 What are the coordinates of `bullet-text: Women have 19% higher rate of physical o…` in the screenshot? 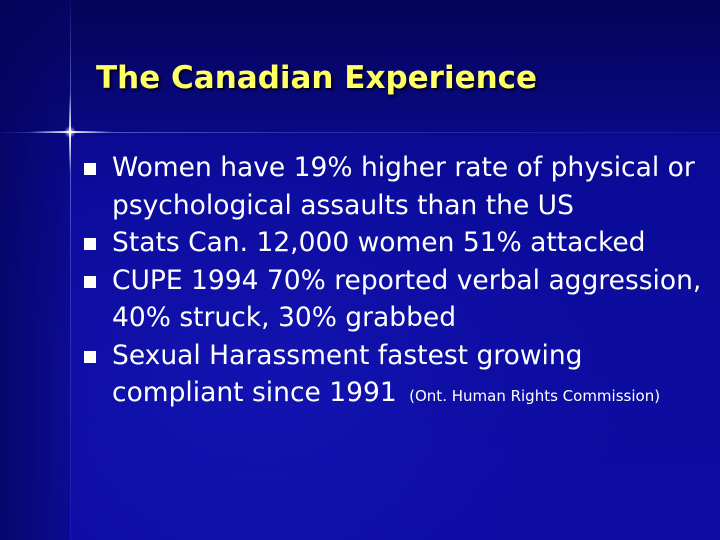 It's located at (403, 186).